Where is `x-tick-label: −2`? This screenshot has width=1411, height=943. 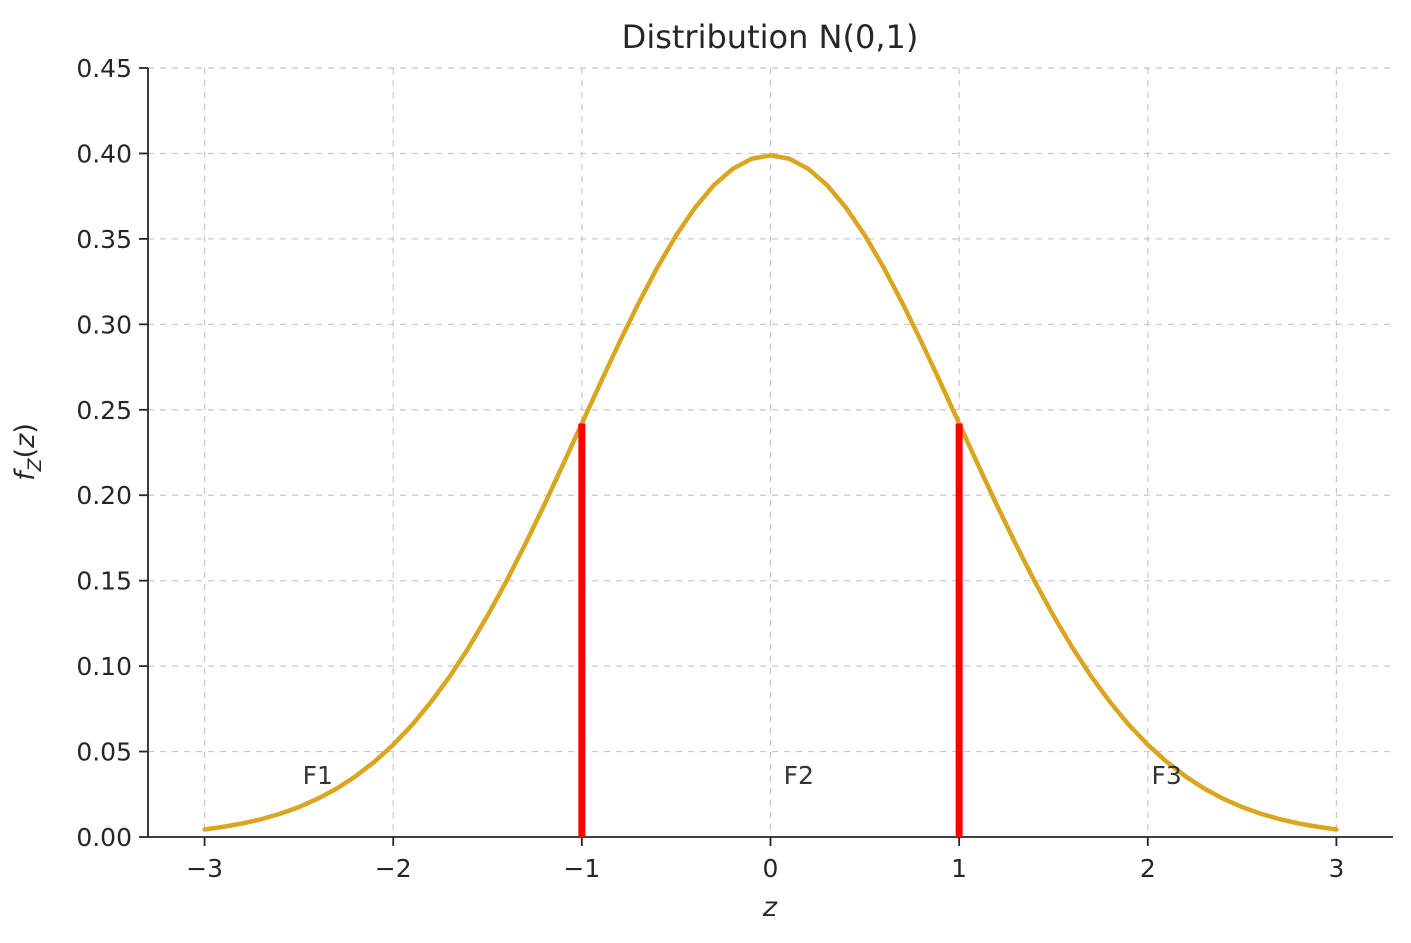 x-tick-label: −2 is located at coordinates (393, 868).